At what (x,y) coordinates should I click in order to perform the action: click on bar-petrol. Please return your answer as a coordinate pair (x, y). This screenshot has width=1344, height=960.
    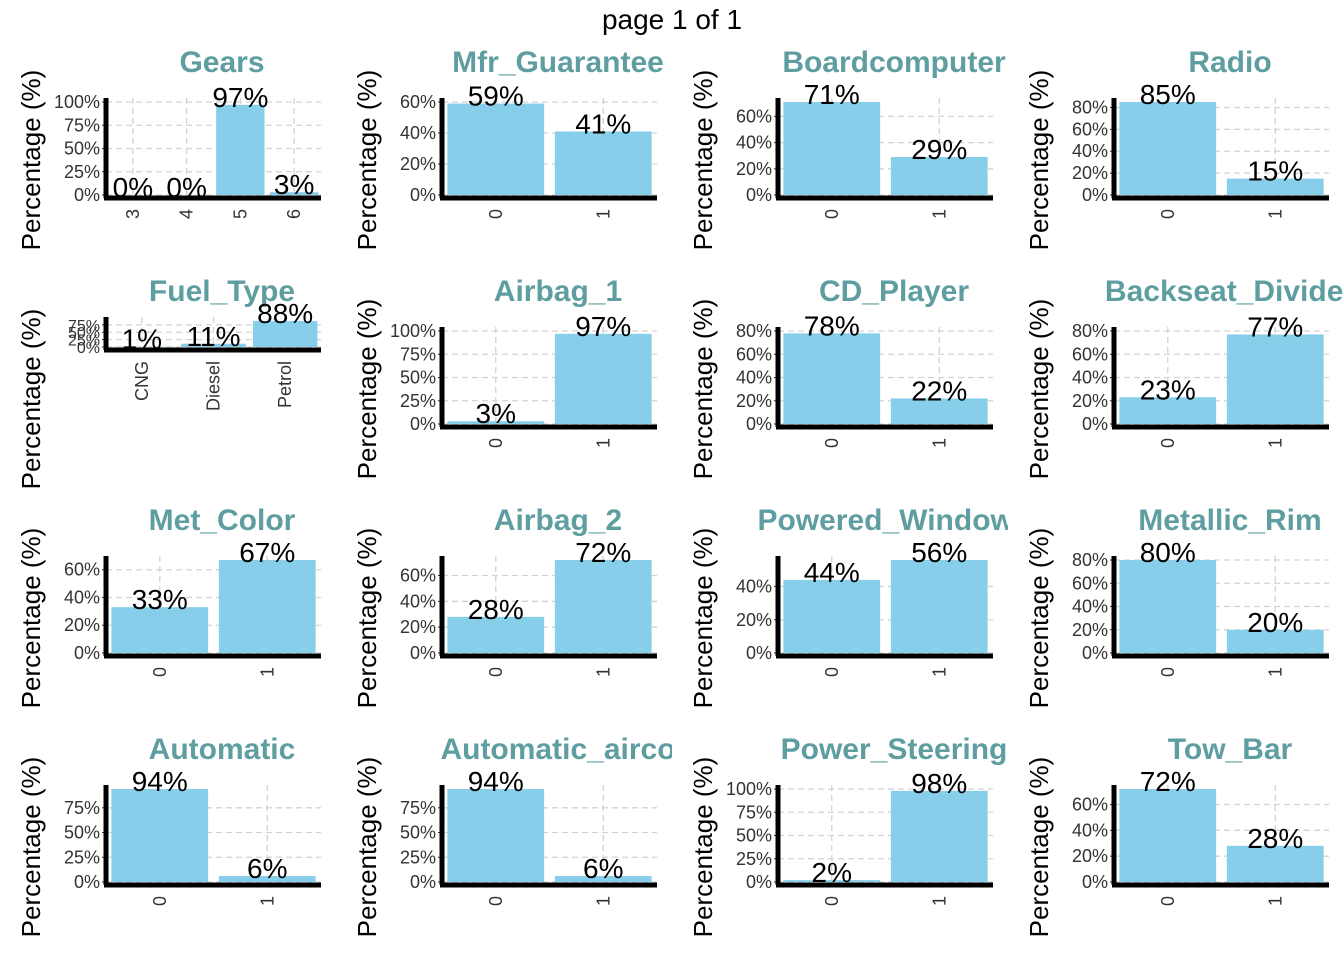
    Looking at the image, I should click on (285, 334).